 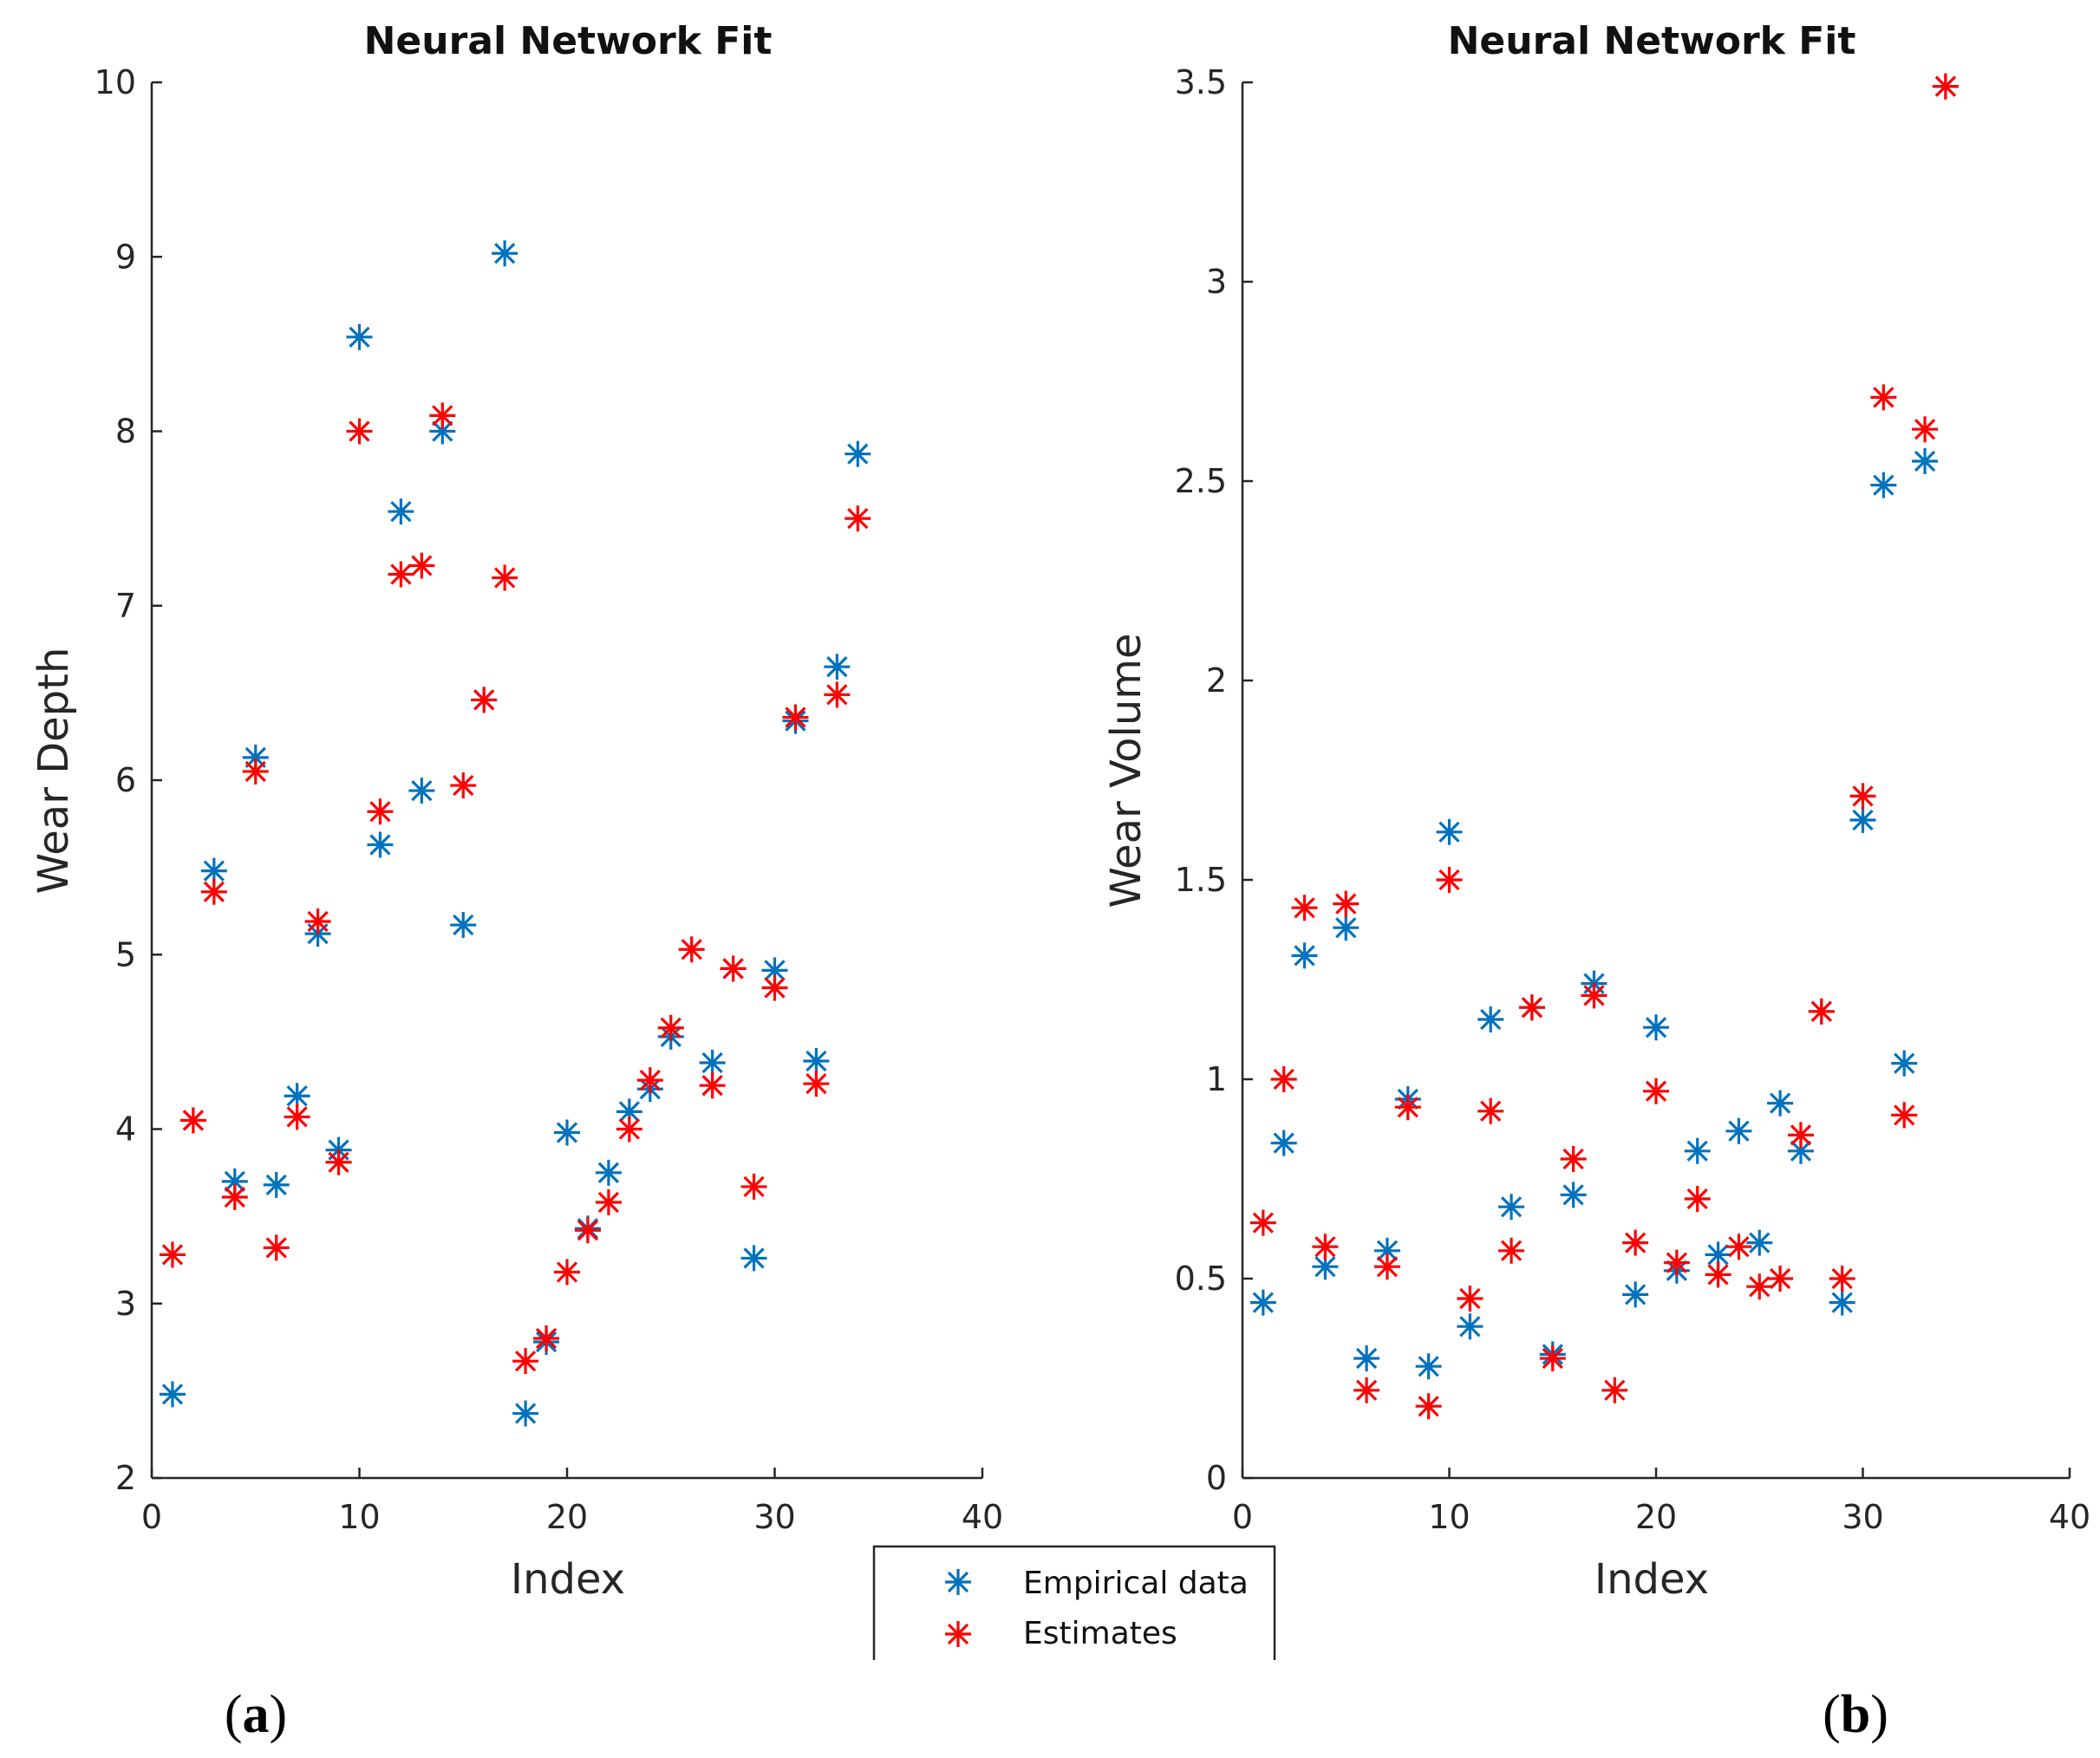 What do you see at coordinates (1879, 1714) in the screenshot?
I see `panel-label-b-close: )` at bounding box center [1879, 1714].